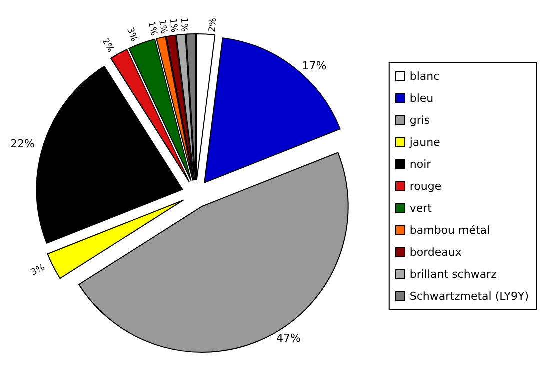 This screenshot has width=541, height=373. What do you see at coordinates (421, 164) in the screenshot?
I see `legend-label: noir` at bounding box center [421, 164].